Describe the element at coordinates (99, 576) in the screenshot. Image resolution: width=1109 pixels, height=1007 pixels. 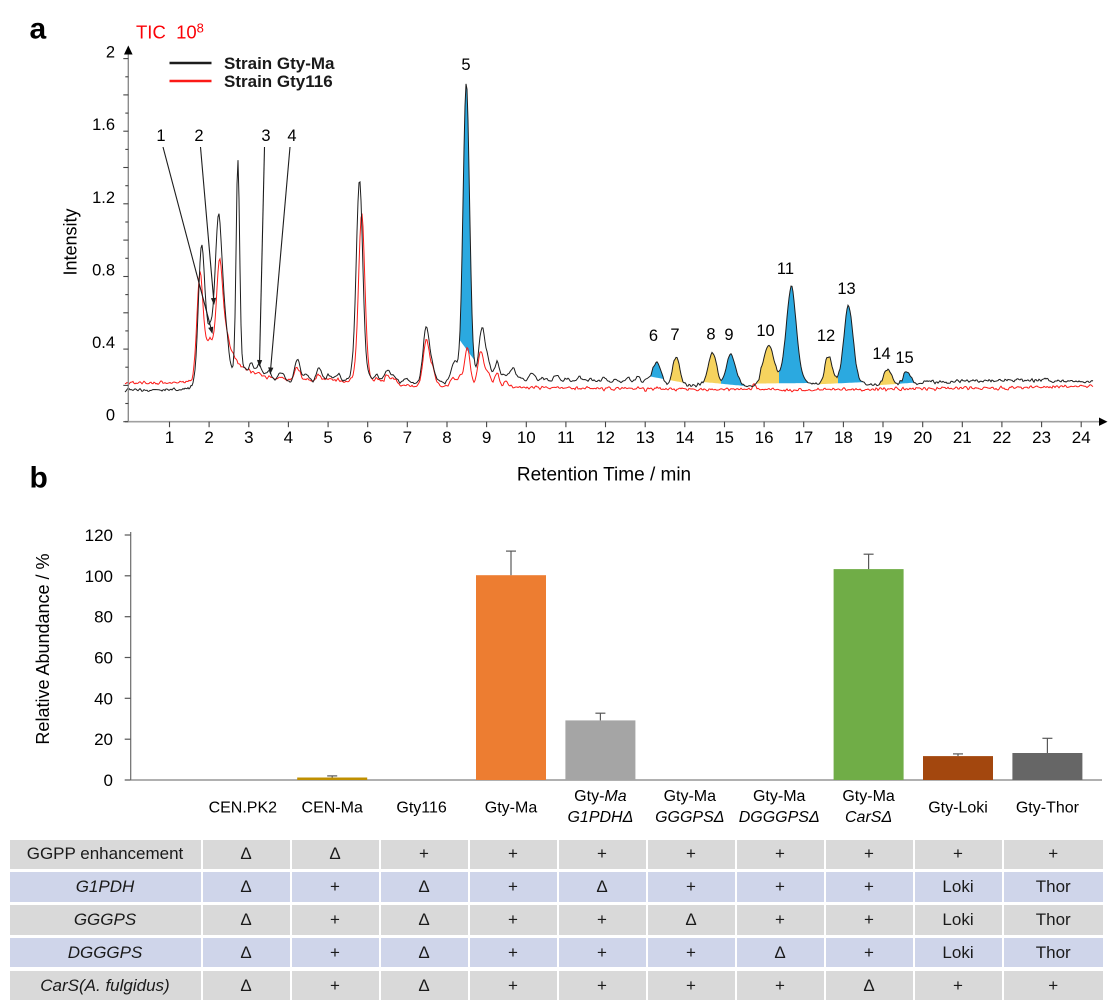
I see `svg-text: 100` at that location.